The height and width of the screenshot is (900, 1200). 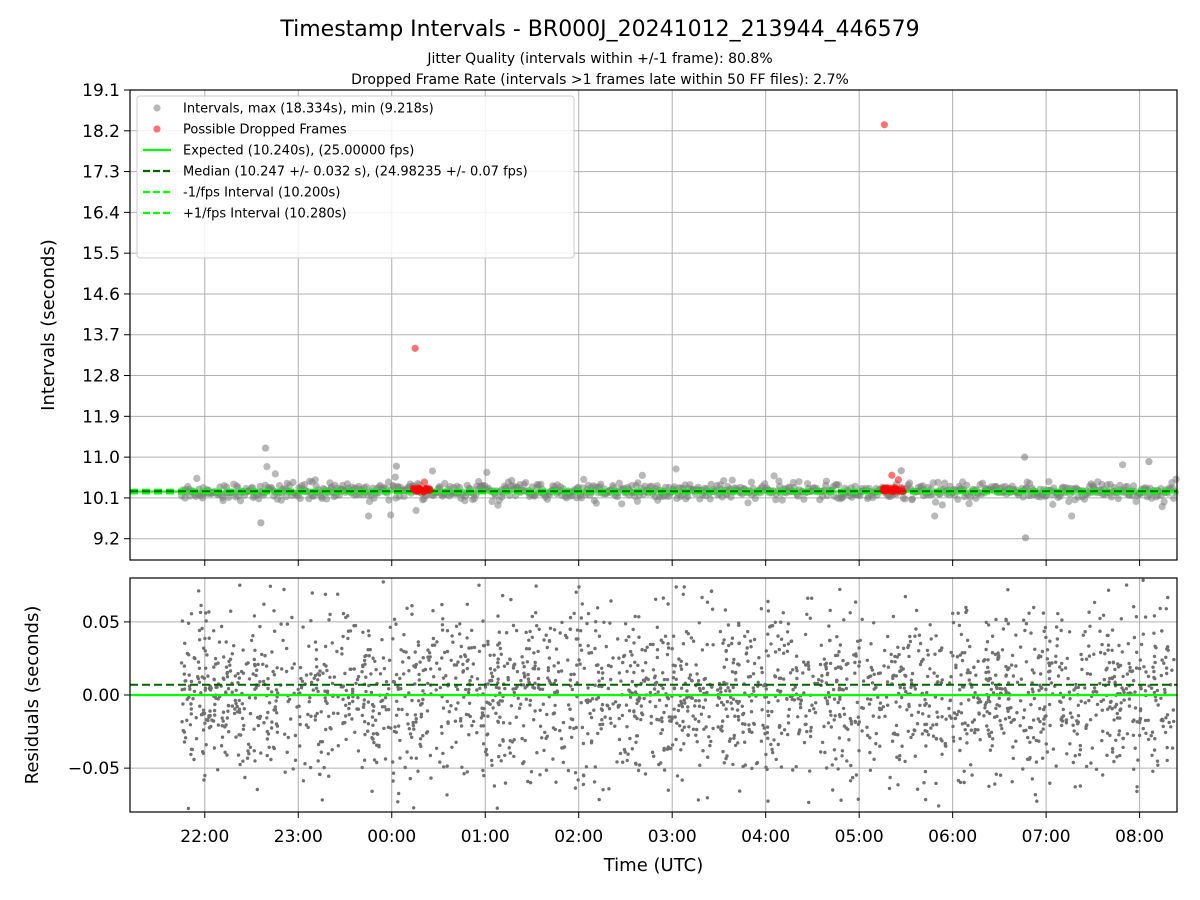 I want to click on y-tick-label: 9.2, so click(x=106, y=540).